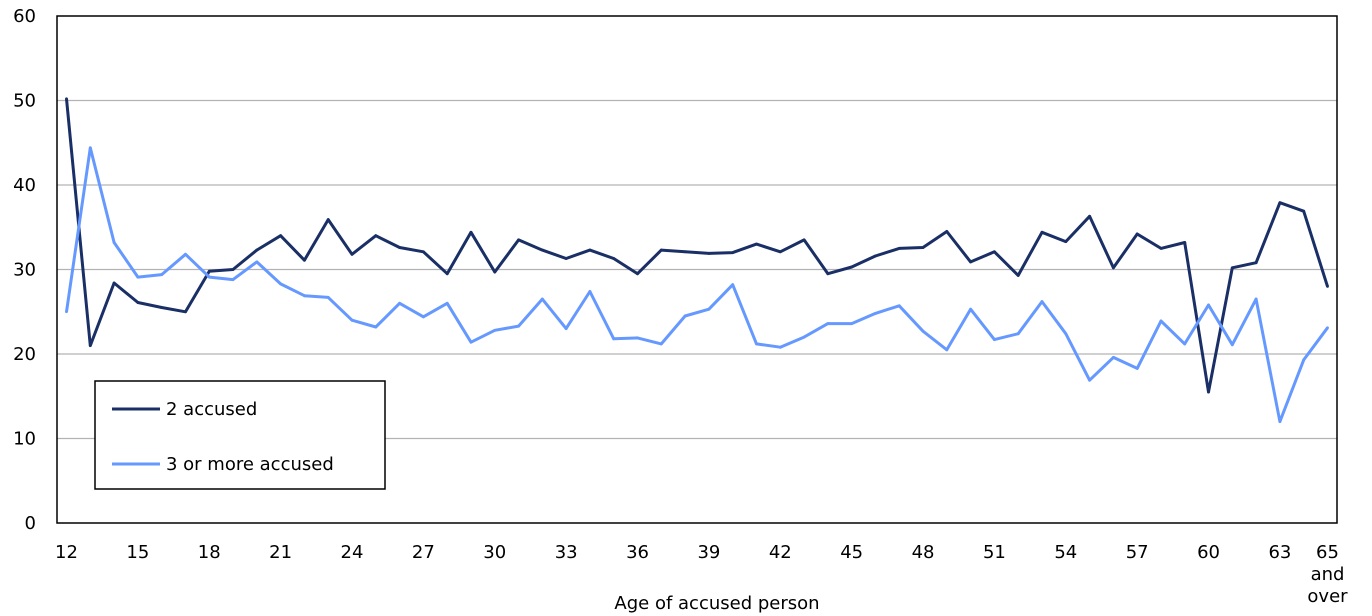  I want to click on x-tick-label: 63, so click(1279, 552).